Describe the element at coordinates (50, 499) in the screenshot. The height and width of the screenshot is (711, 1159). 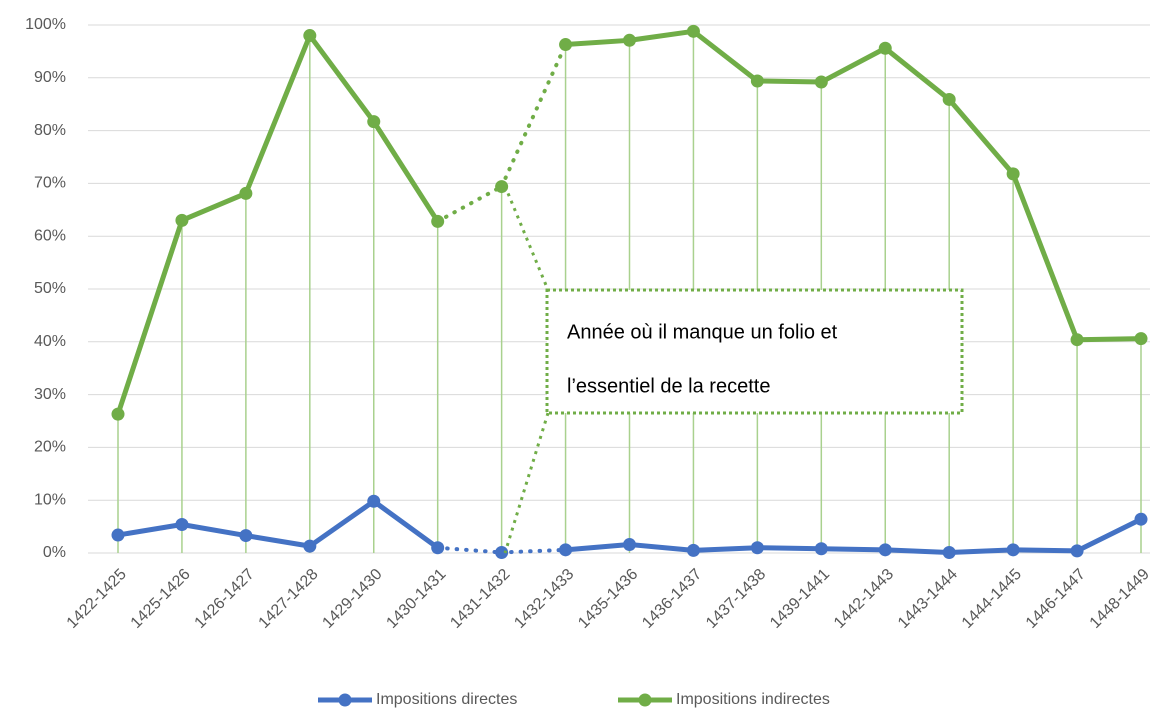
I see `y-tick-label: 10%` at that location.